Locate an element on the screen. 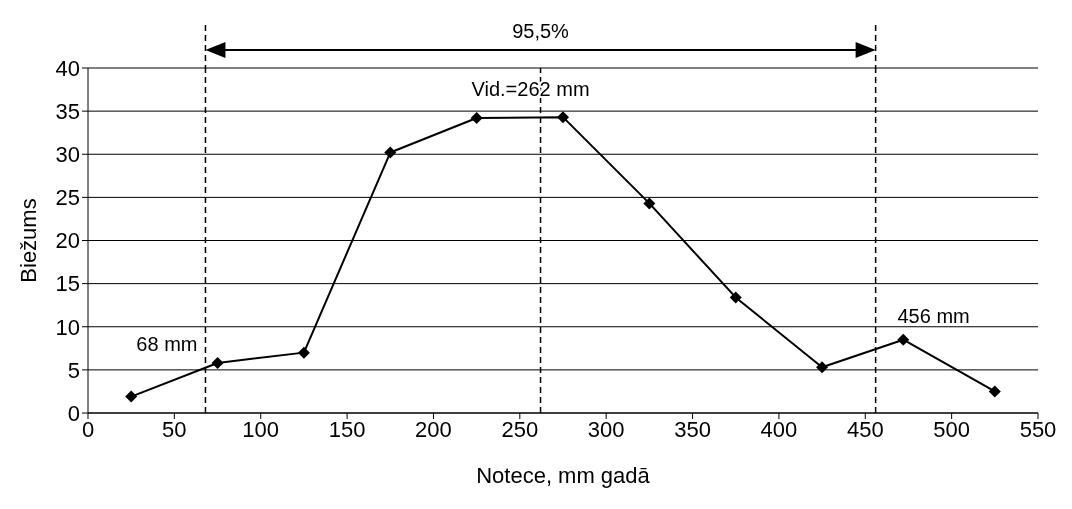 The width and height of the screenshot is (1072, 509). x-tick-label: 200 is located at coordinates (433, 429).